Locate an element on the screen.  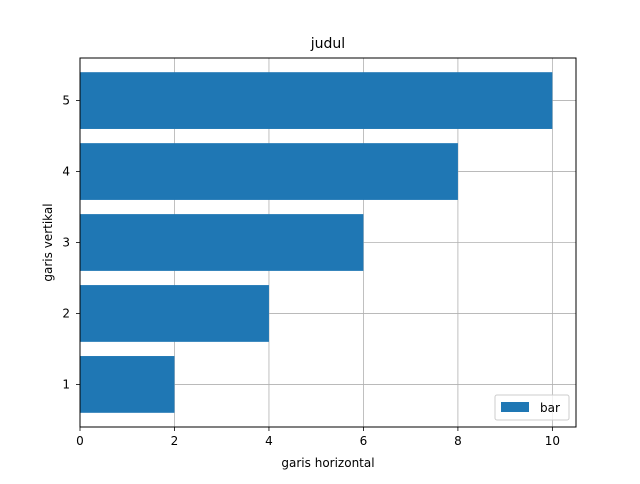
legend: bar is located at coordinates (532, 407).